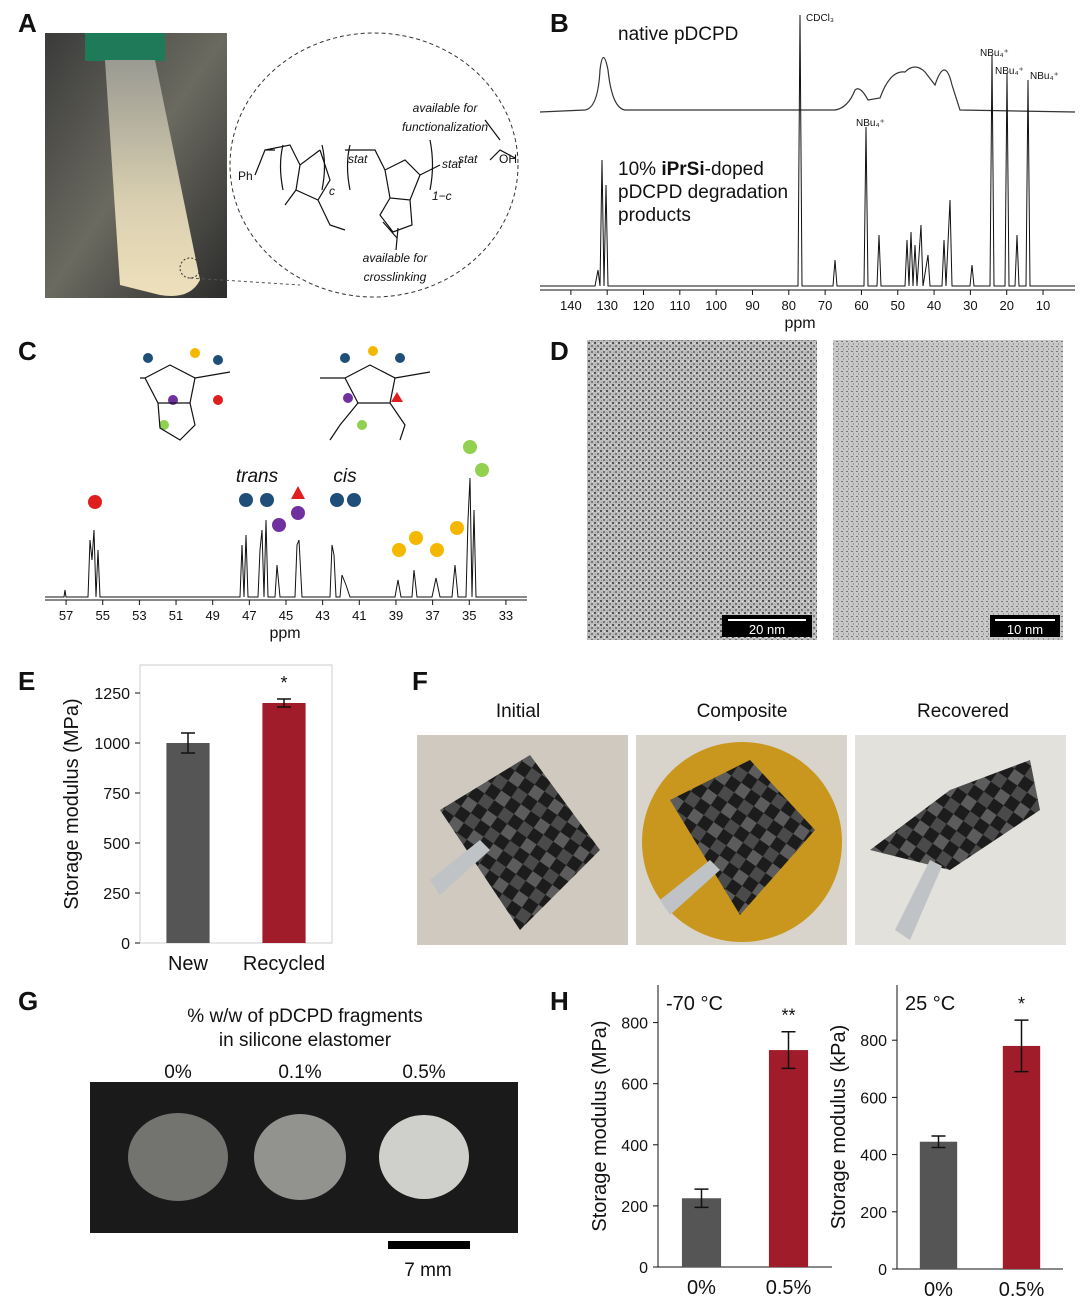  I want to click on y-tick-label: 500, so click(116, 844).